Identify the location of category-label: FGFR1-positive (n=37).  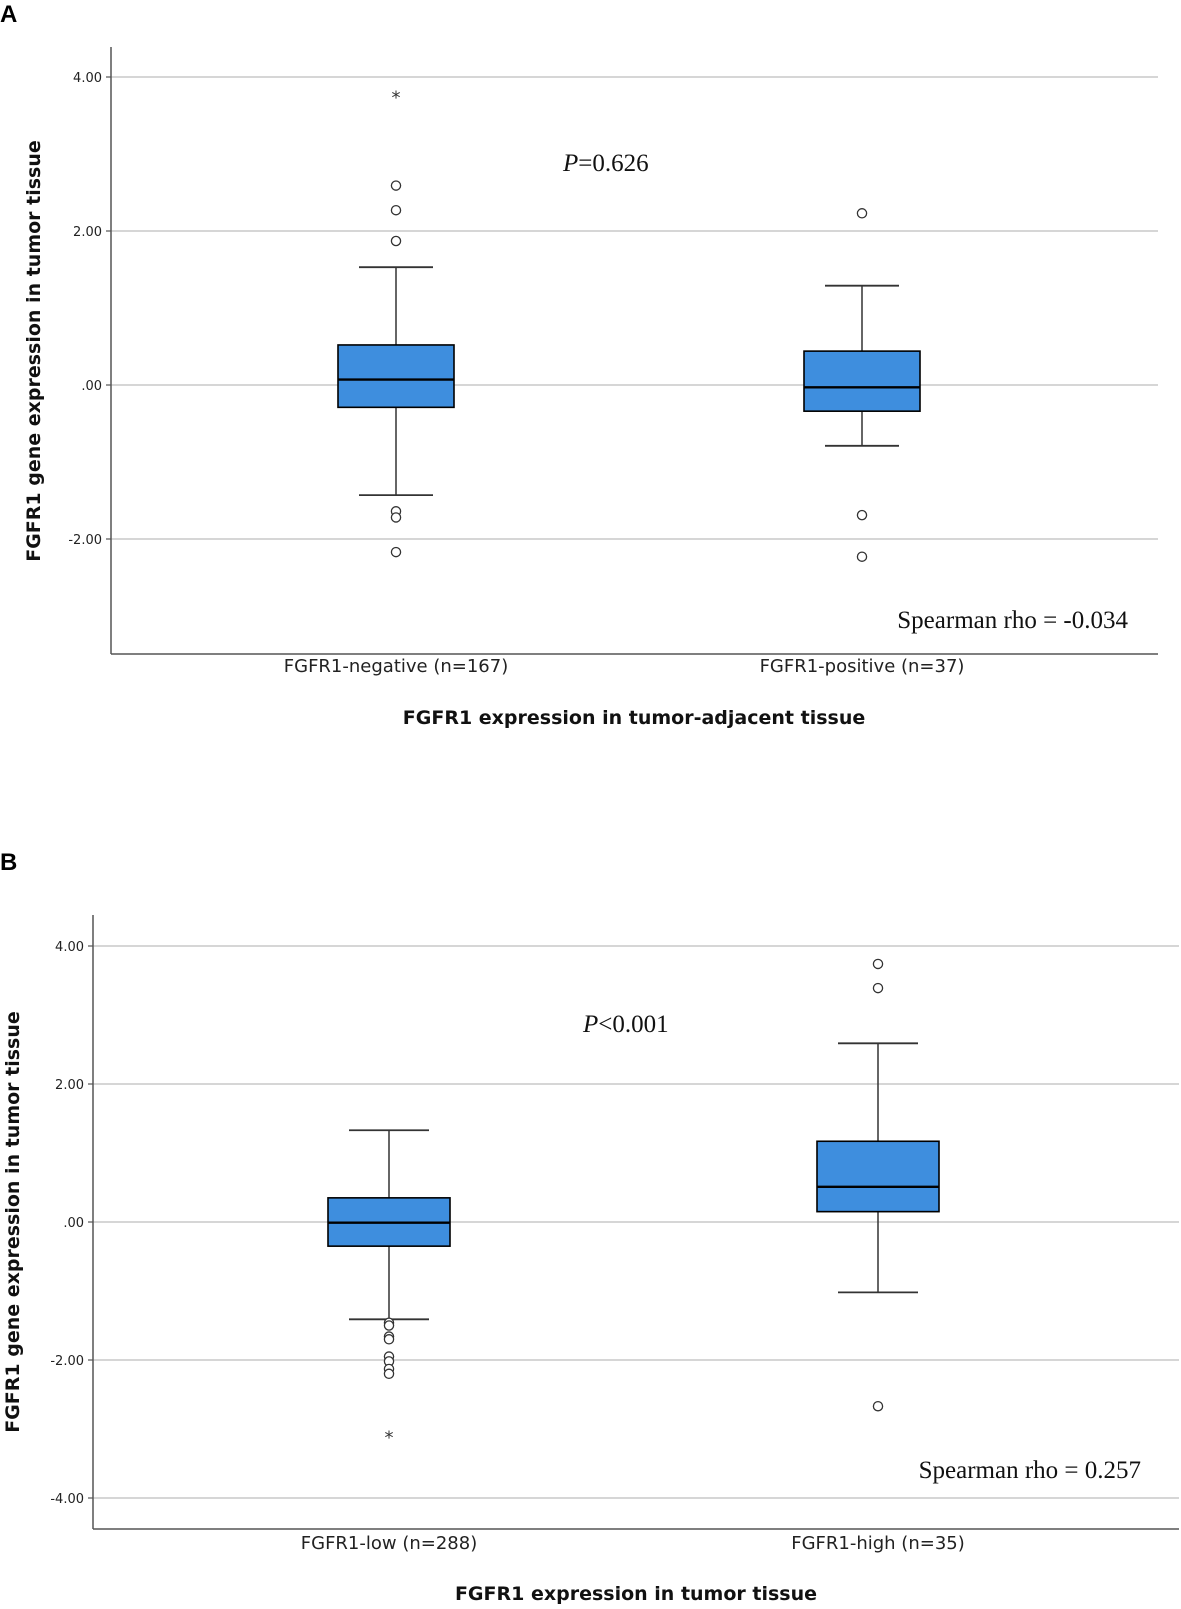
(862, 666).